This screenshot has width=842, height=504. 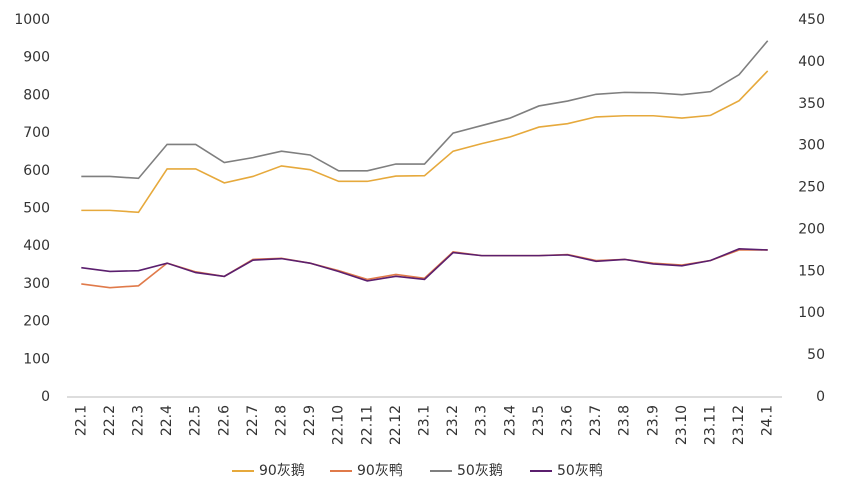 I want to click on x-tick-label: 23.6, so click(x=568, y=420).